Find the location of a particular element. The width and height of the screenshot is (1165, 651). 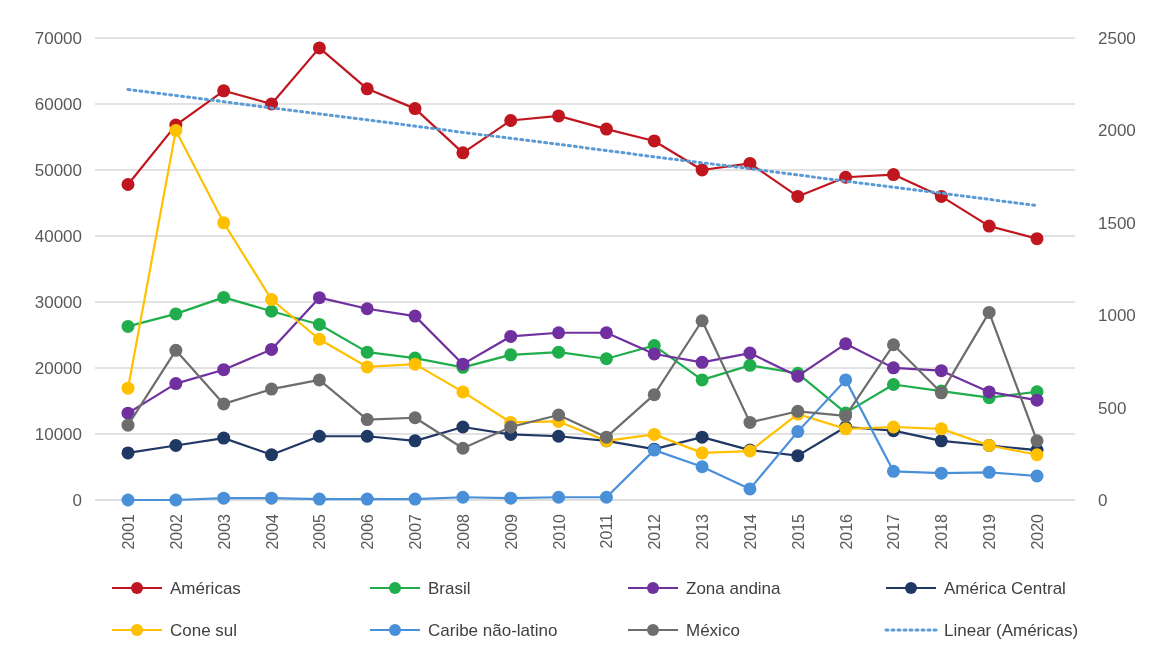

x-tick-label: 2001 is located at coordinates (128, 531).